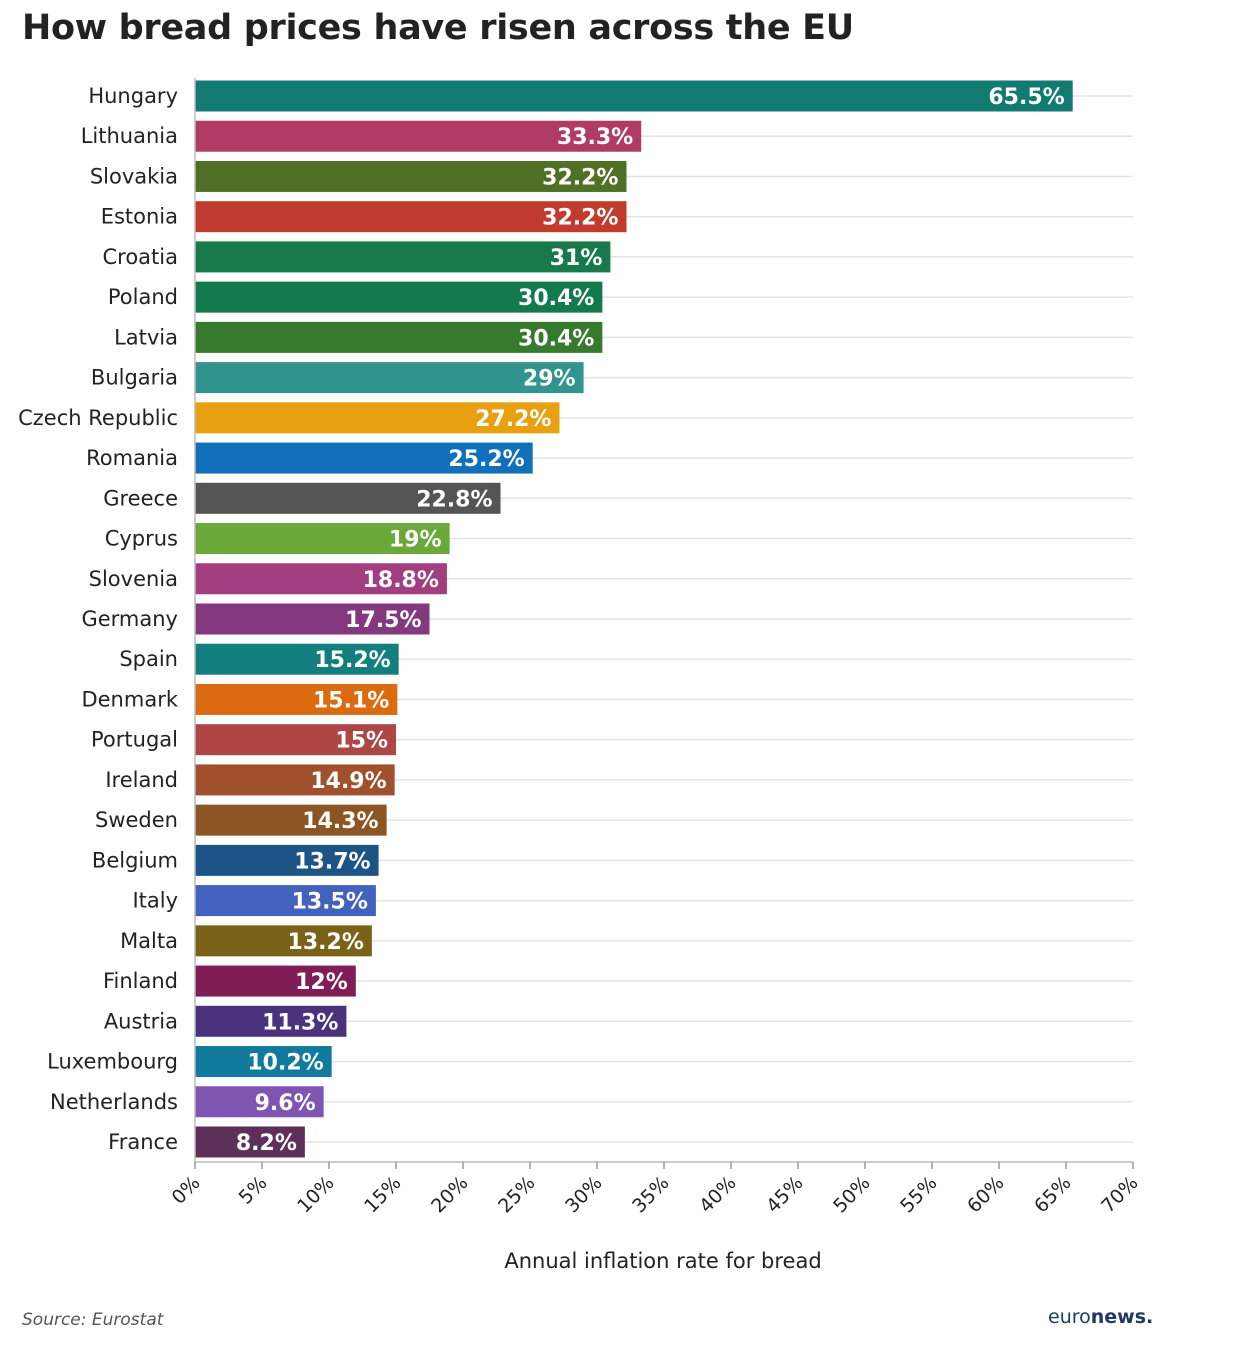 This screenshot has height=1346, width=1254. I want to click on x-tick-label: 45%, so click(784, 1194).